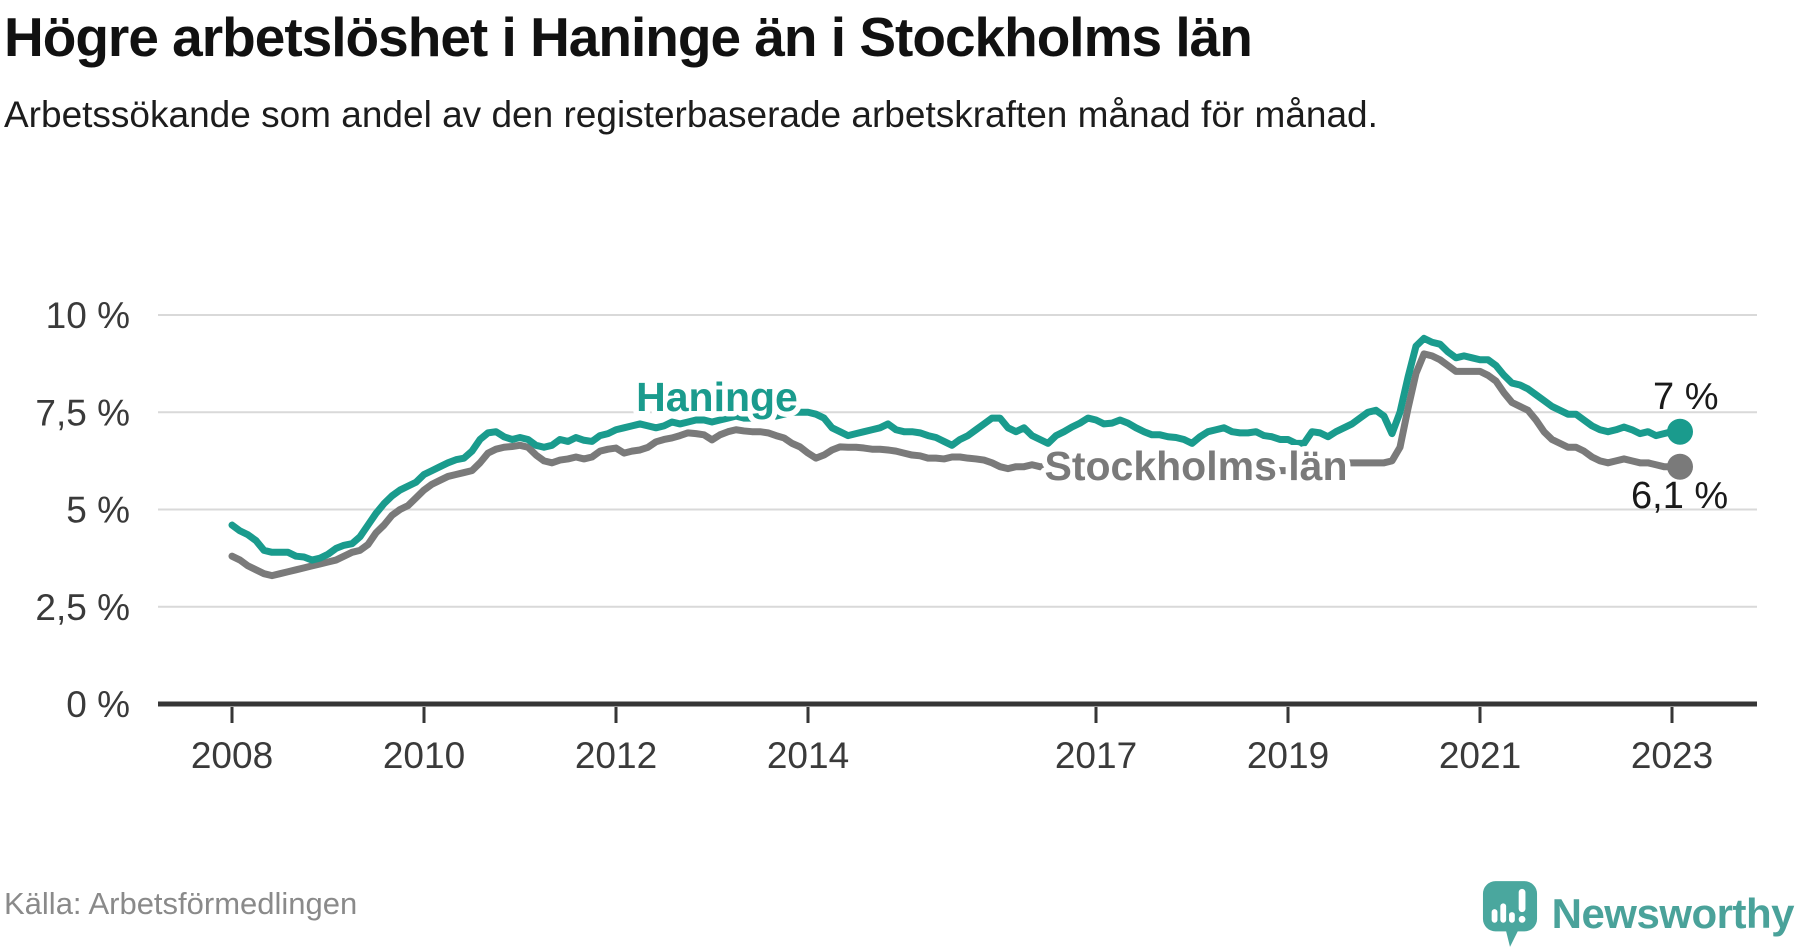  I want to click on x-axis-label: 2014, so click(808, 755).